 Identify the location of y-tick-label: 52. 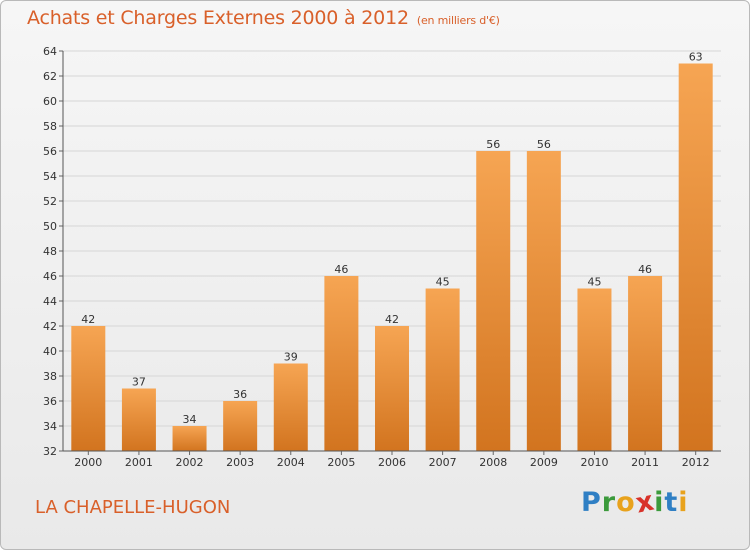
(50, 201).